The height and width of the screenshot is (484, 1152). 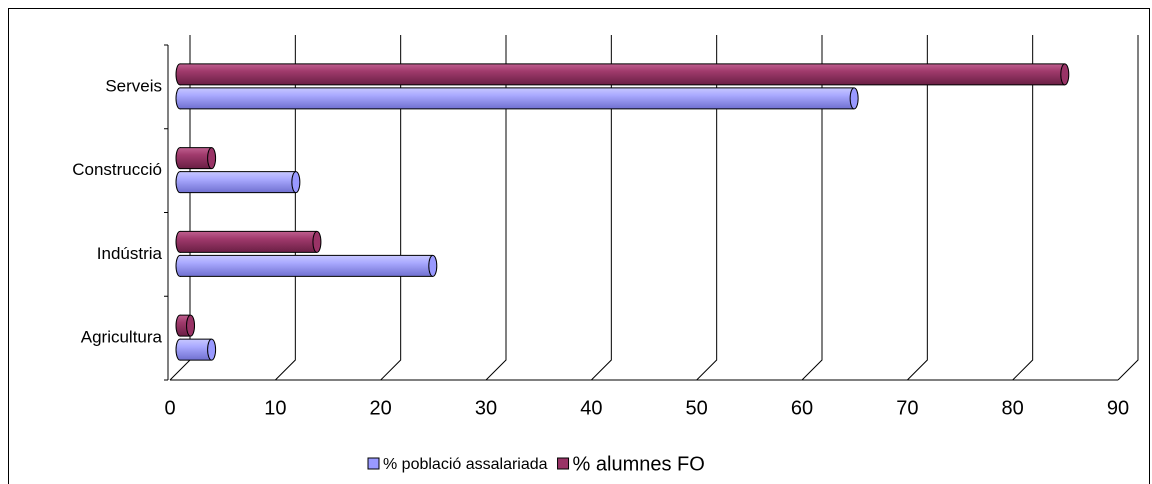 What do you see at coordinates (117, 169) in the screenshot?
I see `y-tick-label: Construcció` at bounding box center [117, 169].